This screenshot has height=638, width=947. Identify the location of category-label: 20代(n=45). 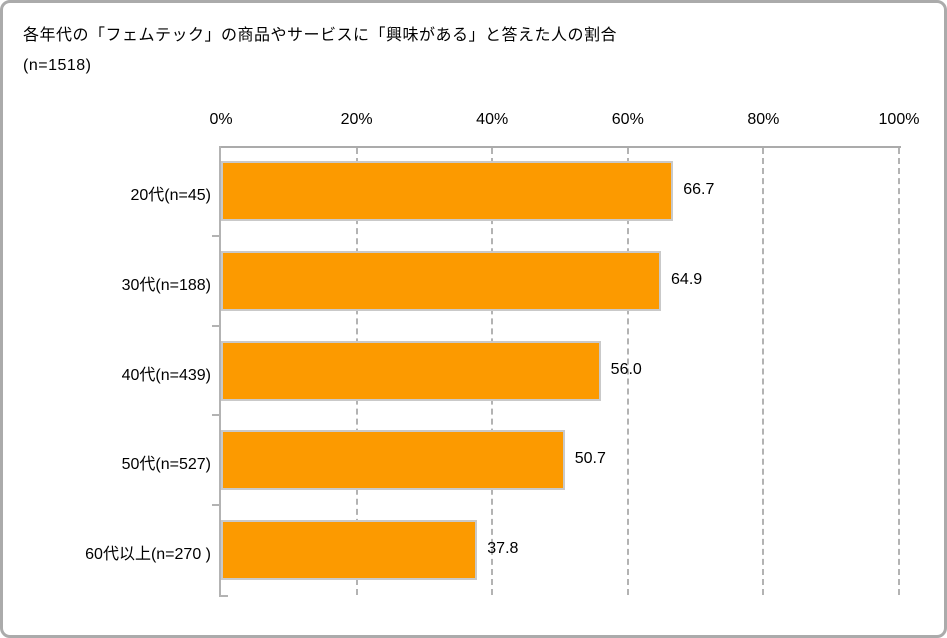
(171, 195).